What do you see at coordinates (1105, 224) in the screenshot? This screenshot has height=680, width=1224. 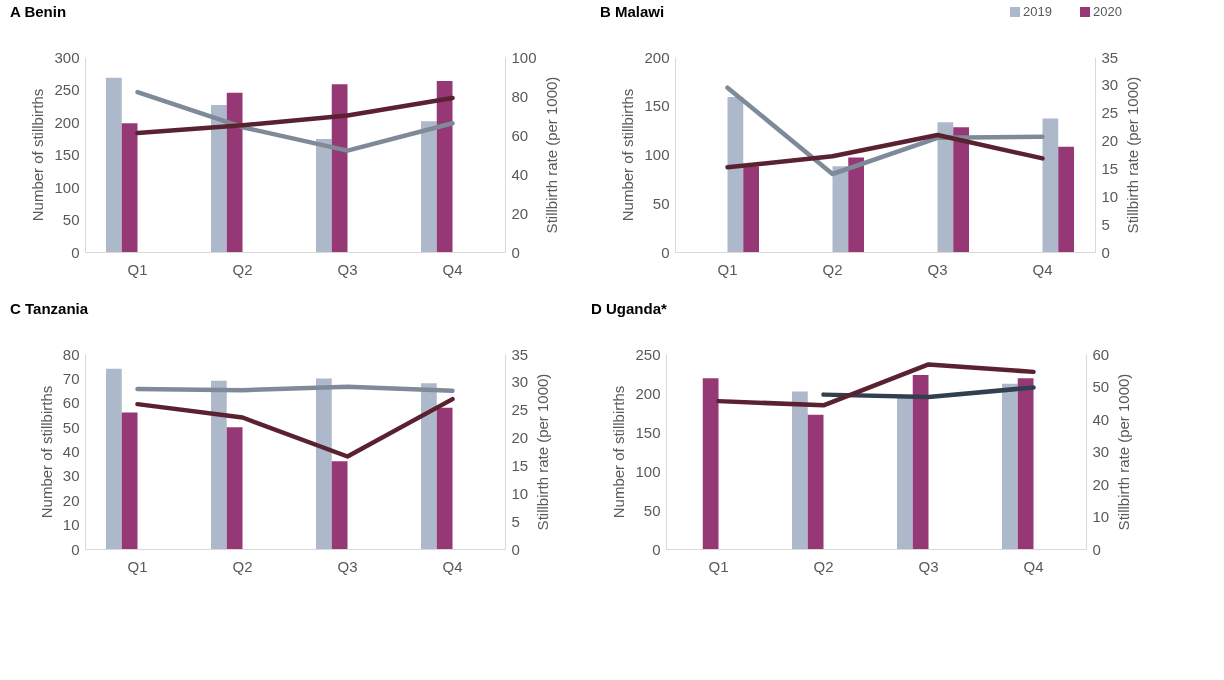 I see `y2-tick-label: 5` at bounding box center [1105, 224].